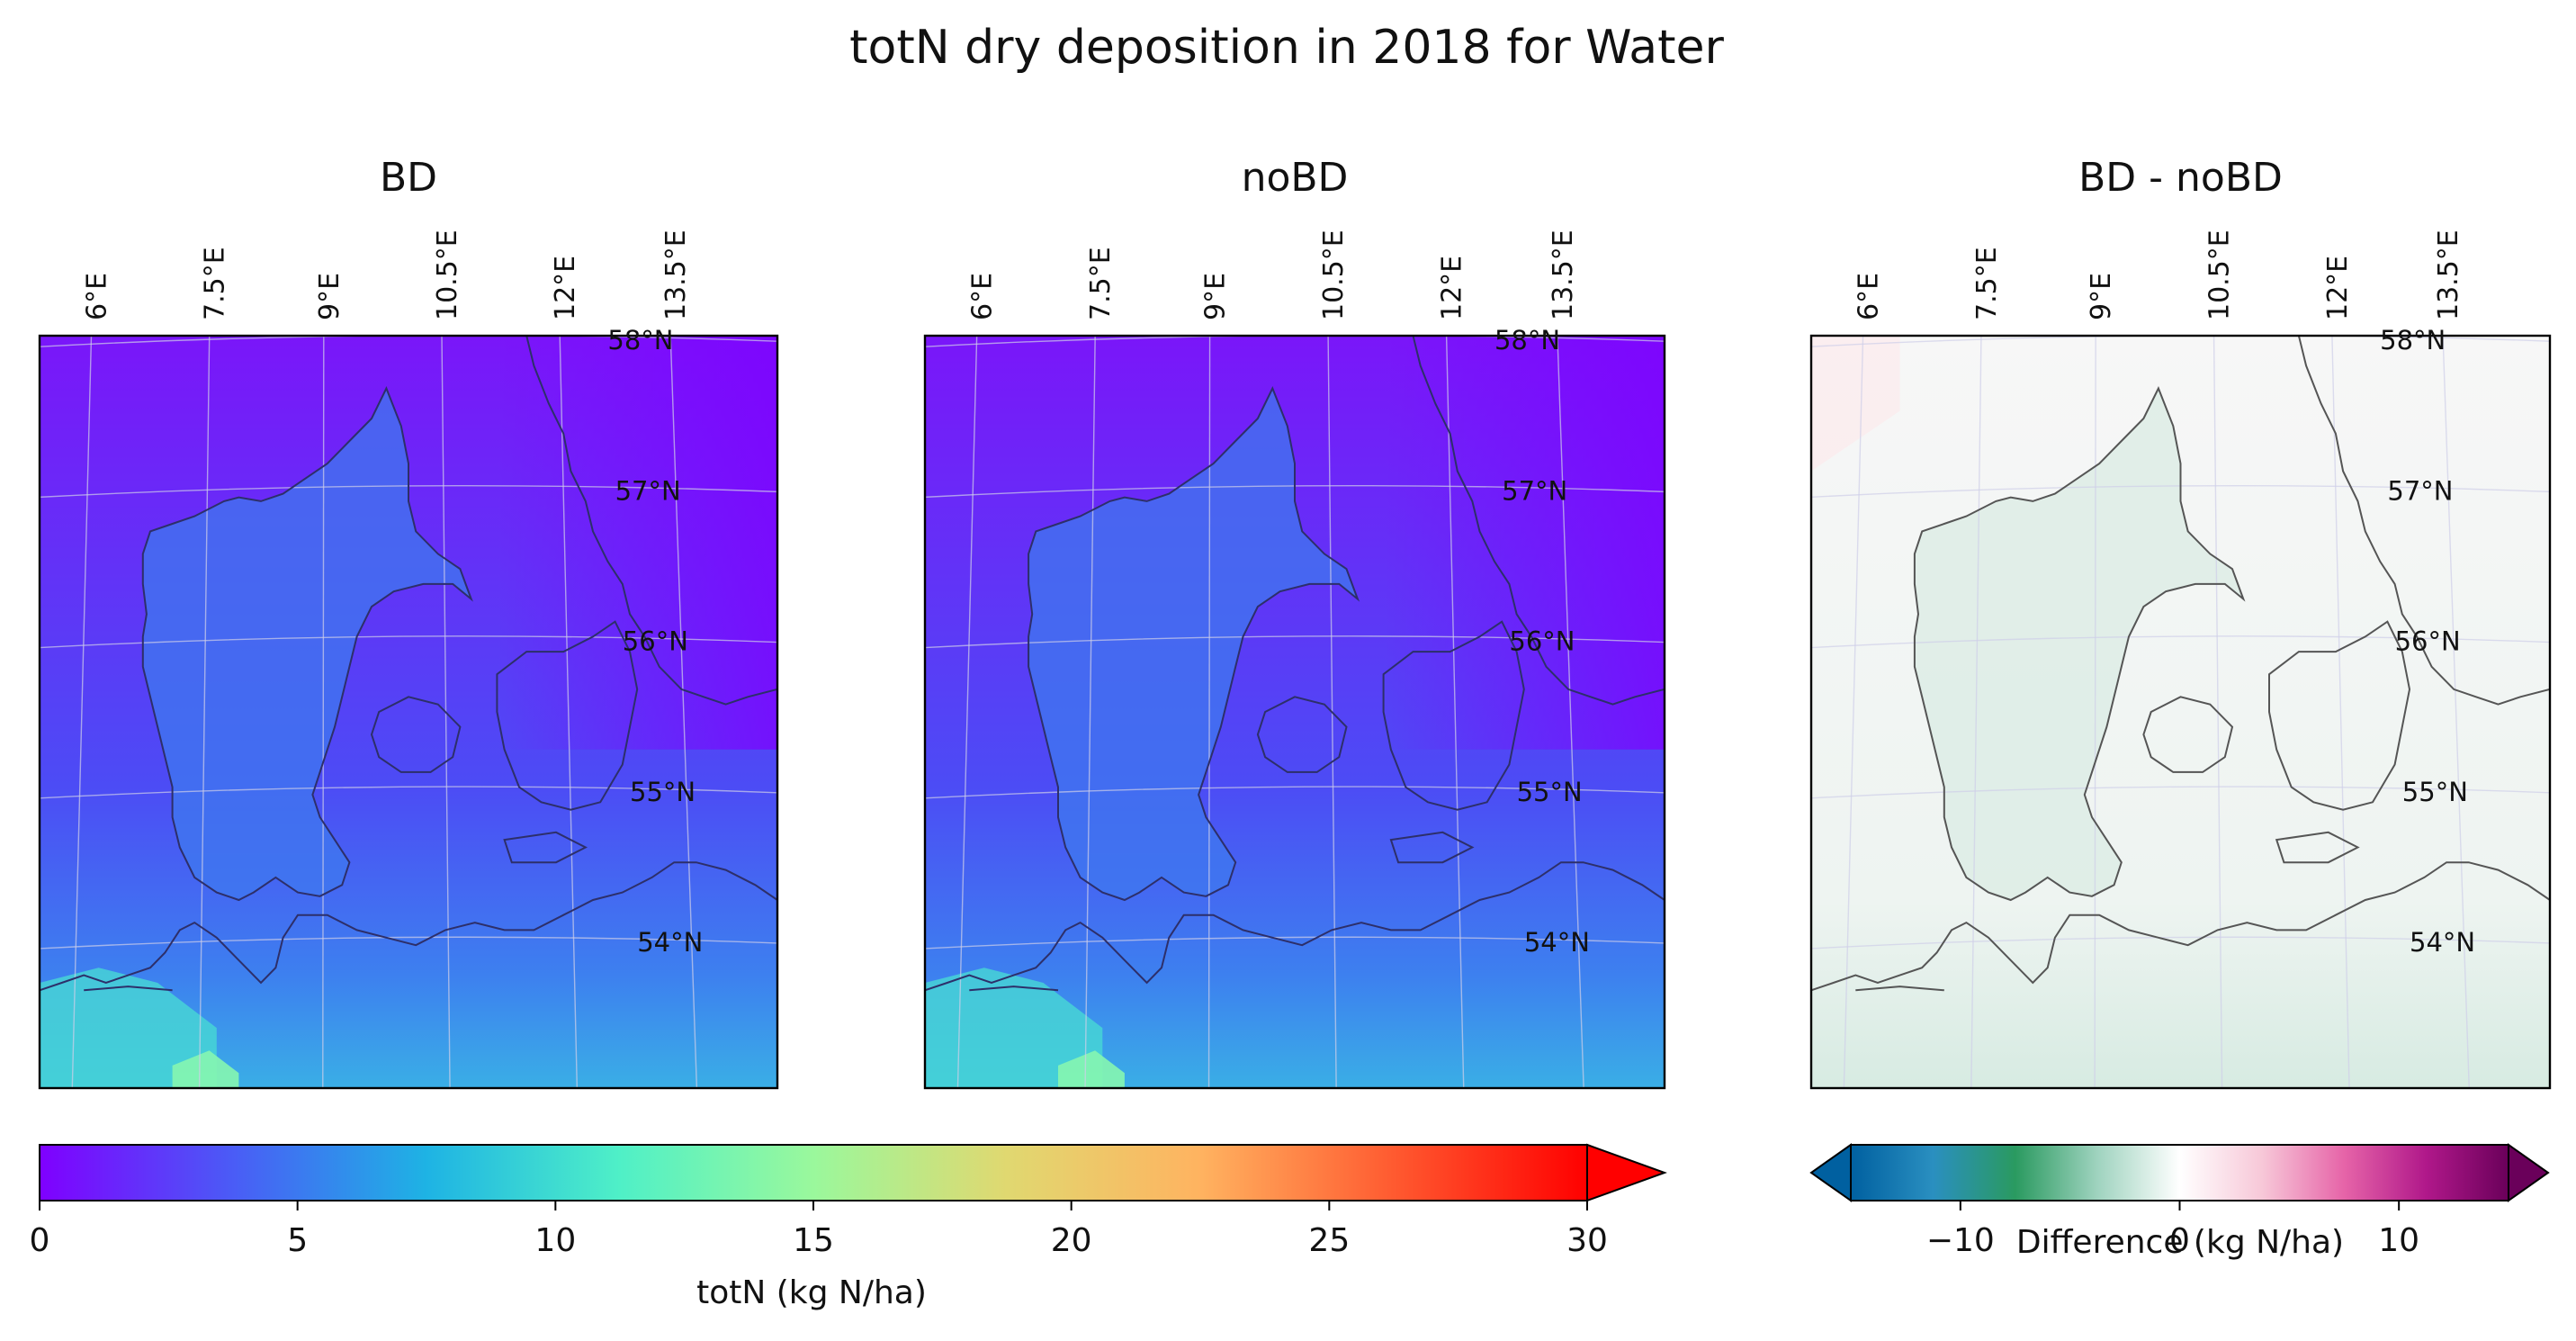 This screenshot has height=1341, width=2576. What do you see at coordinates (1627, 1172) in the screenshot?
I see `colorbar-abs-extend-max` at bounding box center [1627, 1172].